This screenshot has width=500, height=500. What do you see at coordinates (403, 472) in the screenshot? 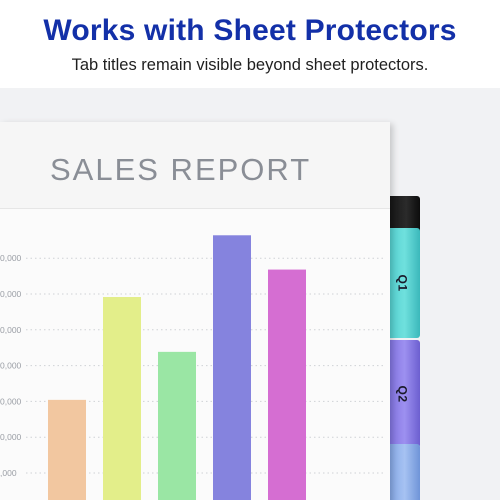
I see `blue-tab` at bounding box center [403, 472].